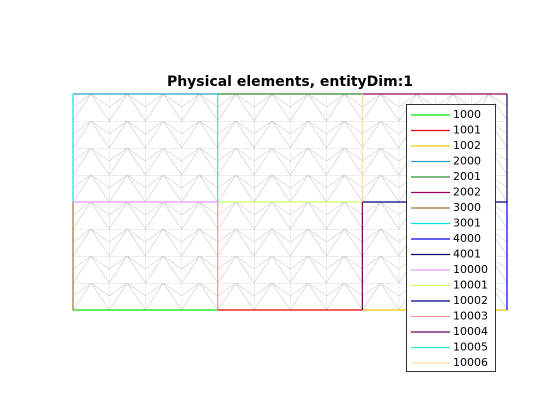 The width and height of the screenshot is (560, 420). What do you see at coordinates (467, 114) in the screenshot?
I see `legend-label: 1000` at bounding box center [467, 114].